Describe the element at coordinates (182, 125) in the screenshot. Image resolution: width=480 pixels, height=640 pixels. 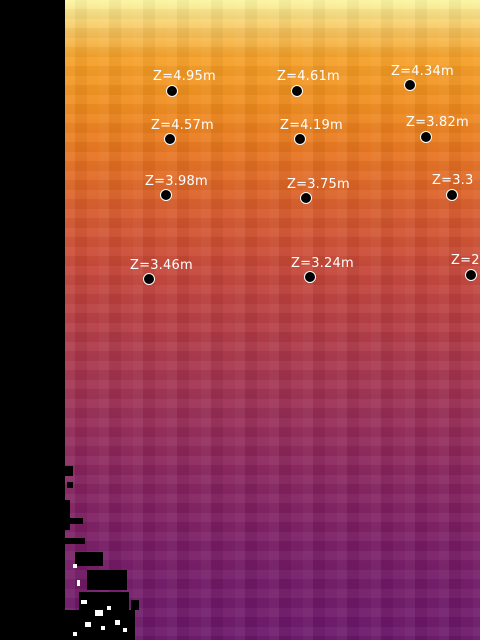
I see `depth-label-4: Z=4.57m` at that location.